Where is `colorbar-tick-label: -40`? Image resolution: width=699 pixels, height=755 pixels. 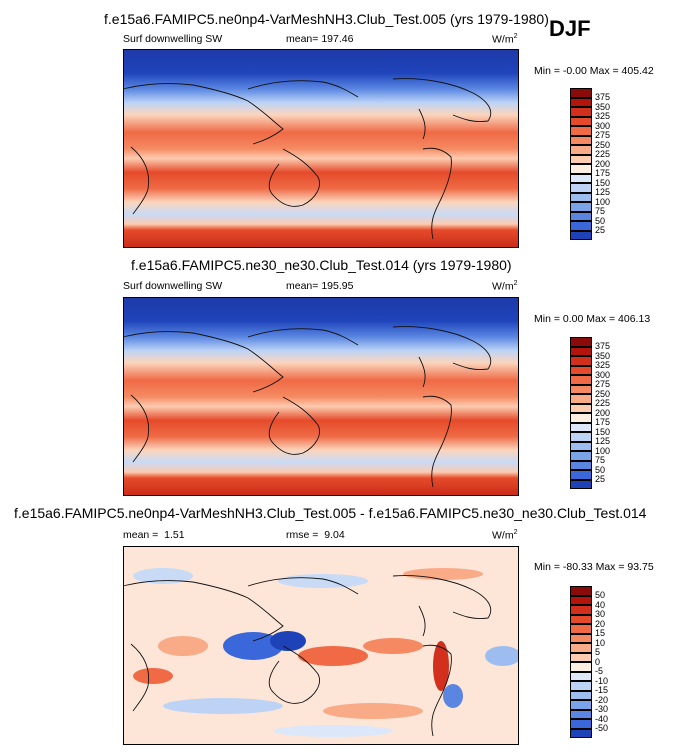 colorbar-tick-label: -40 is located at coordinates (602, 718).